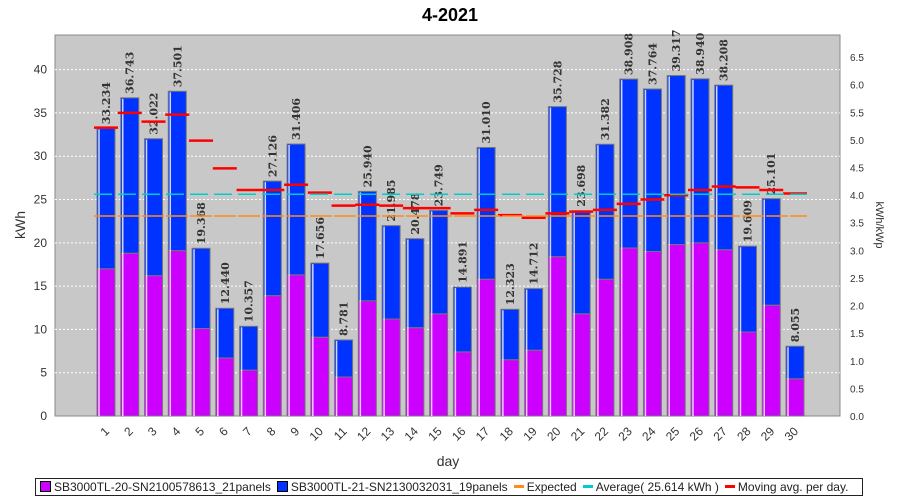 The width and height of the screenshot is (900, 500). Describe the element at coordinates (20, 225) in the screenshot. I see `y-axis-label: kWh` at that location.